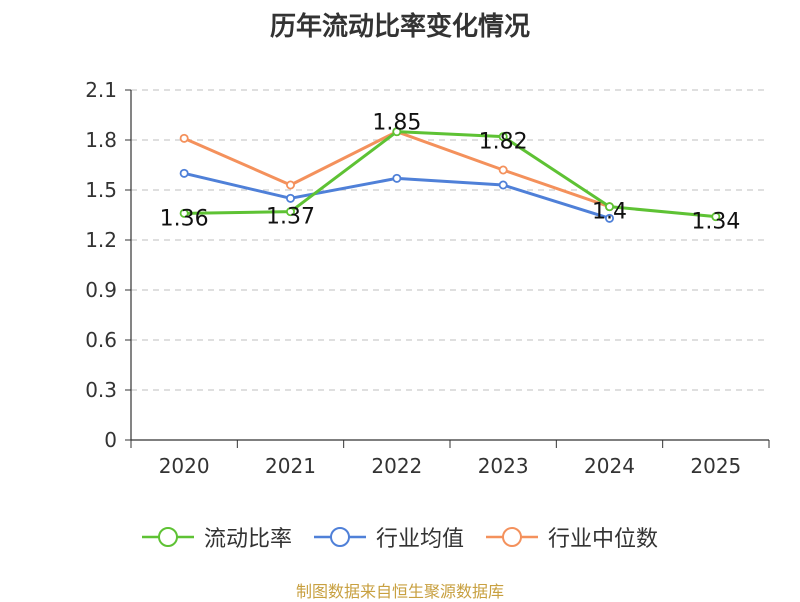 The width and height of the screenshot is (800, 602). Describe the element at coordinates (101, 390) in the screenshot. I see `y-tick-label: 0.3` at that location.